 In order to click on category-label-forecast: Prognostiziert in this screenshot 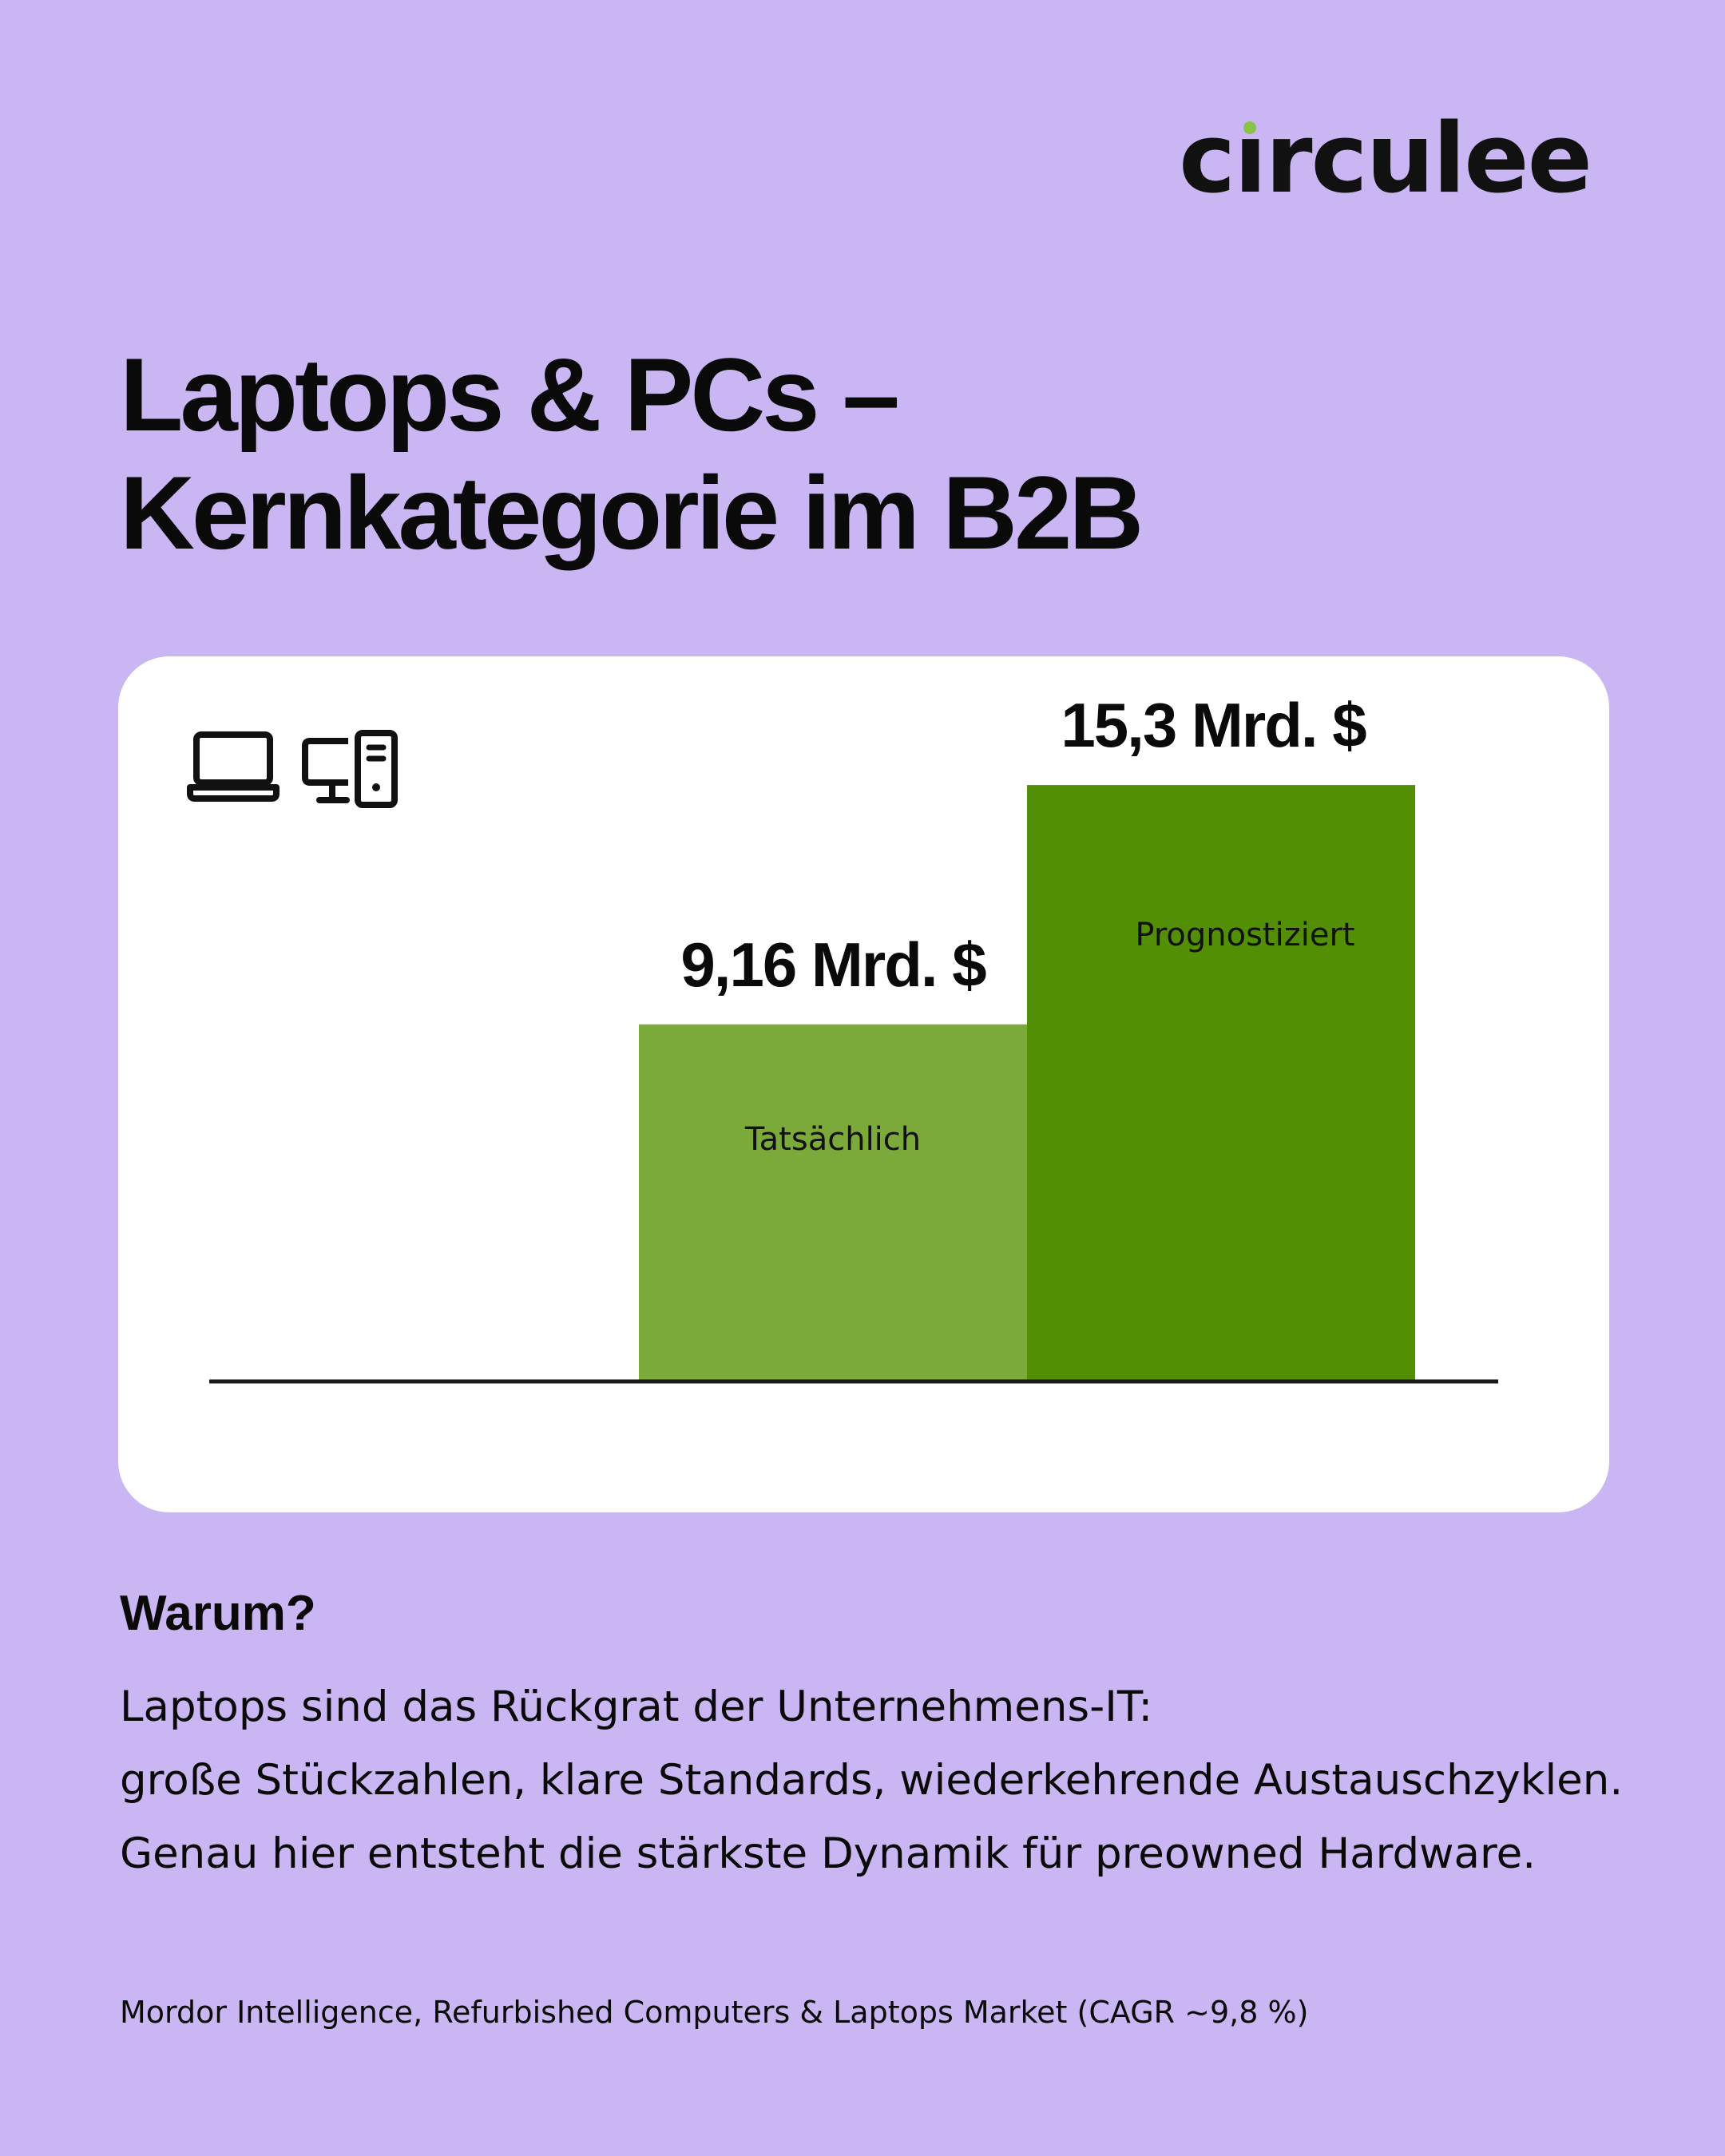, I will do `click(1245, 935)`.